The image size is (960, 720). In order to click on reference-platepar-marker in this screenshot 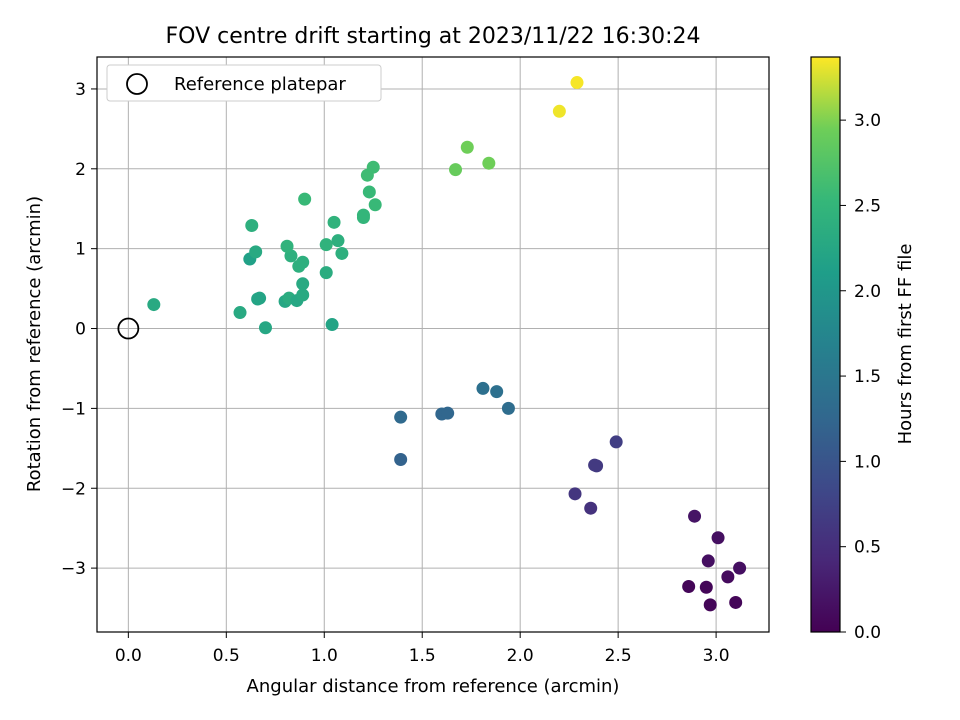, I will do `click(128, 328)`.